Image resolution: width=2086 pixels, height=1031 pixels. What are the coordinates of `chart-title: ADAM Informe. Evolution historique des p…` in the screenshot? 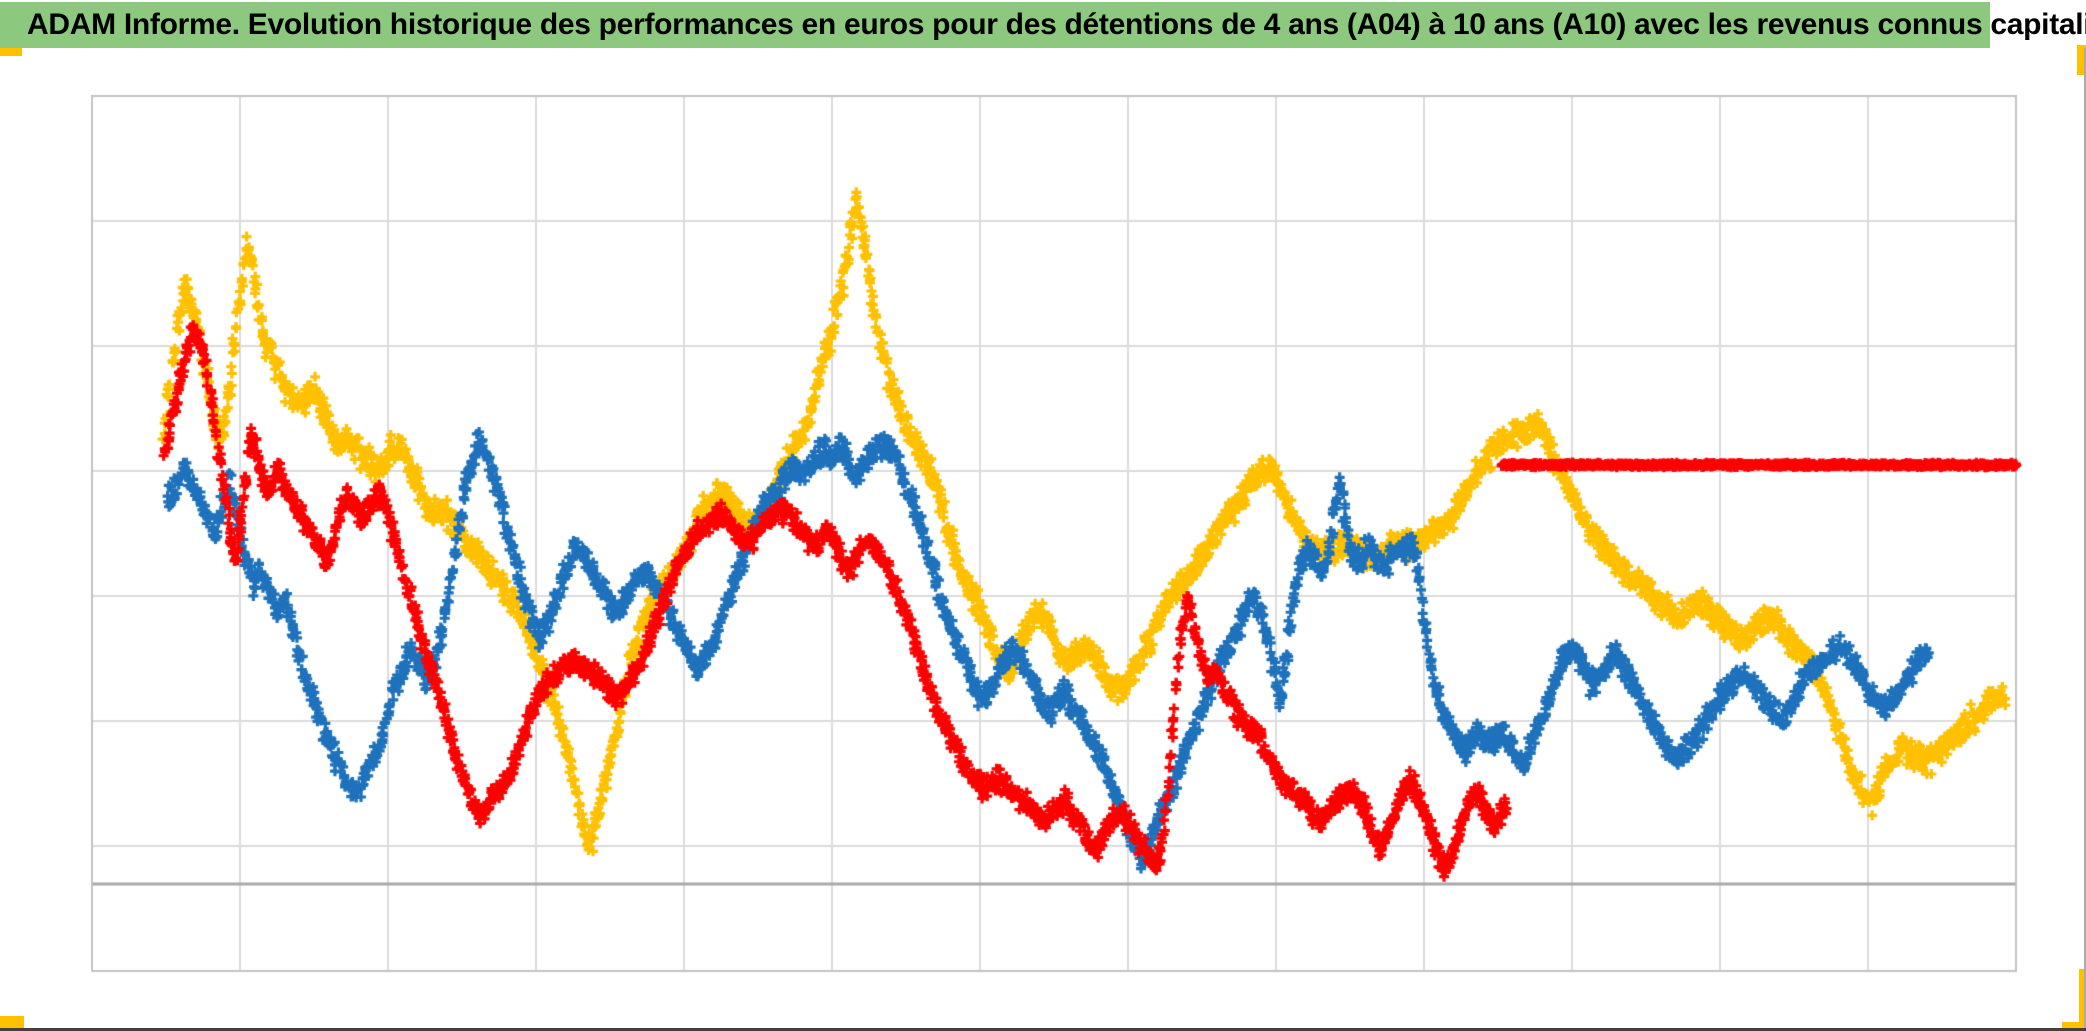 It's located at (1056, 24).